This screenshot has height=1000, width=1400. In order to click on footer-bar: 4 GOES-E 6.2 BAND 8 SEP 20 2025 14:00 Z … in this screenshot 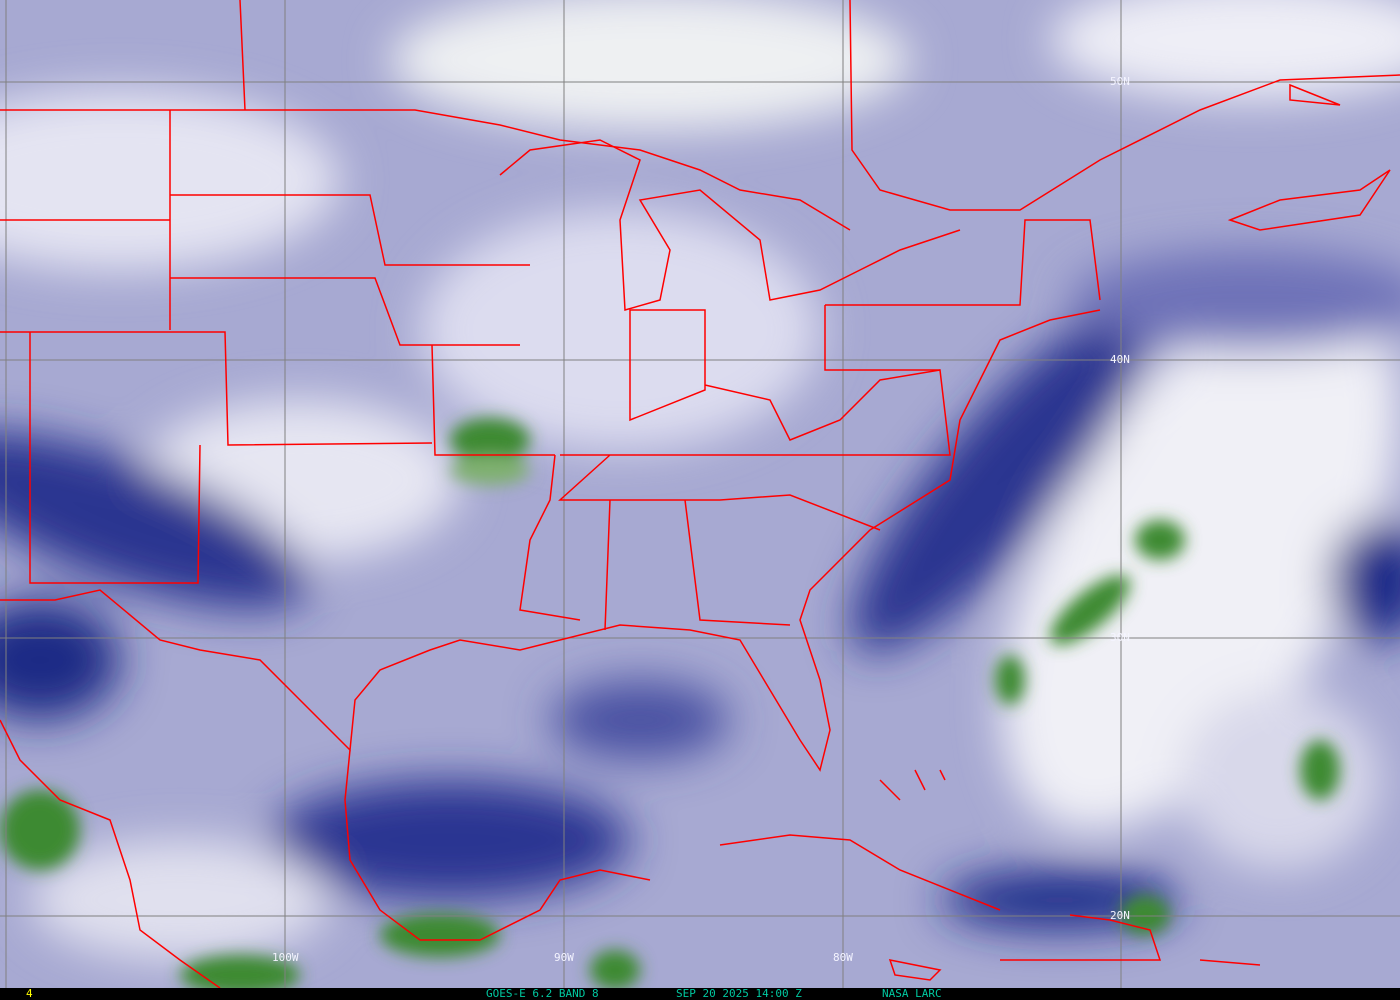, I will do `click(700, 994)`.